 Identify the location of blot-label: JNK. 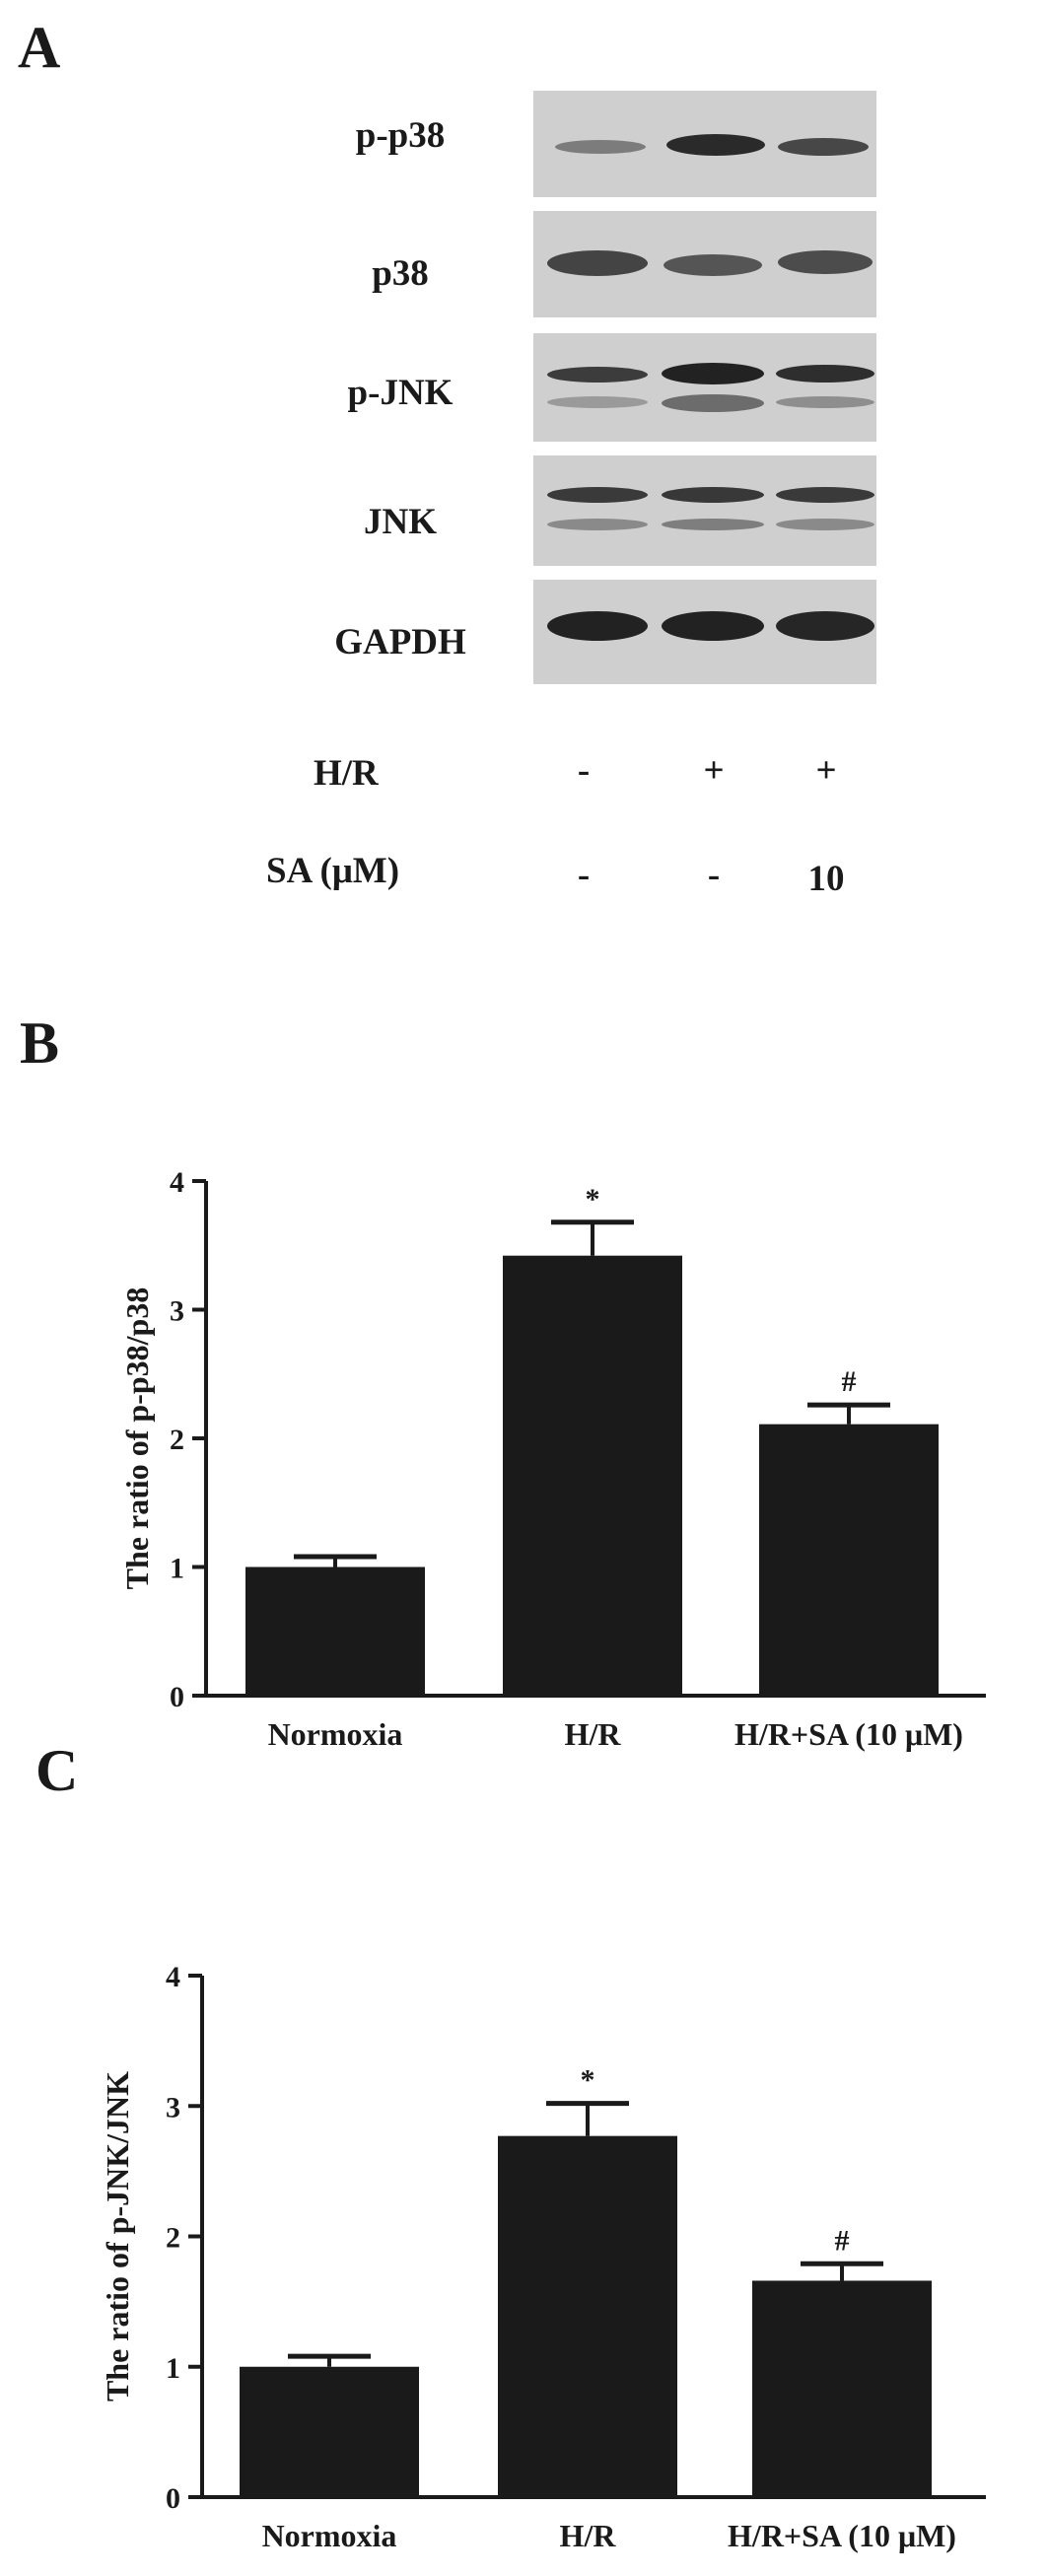
(401, 522).